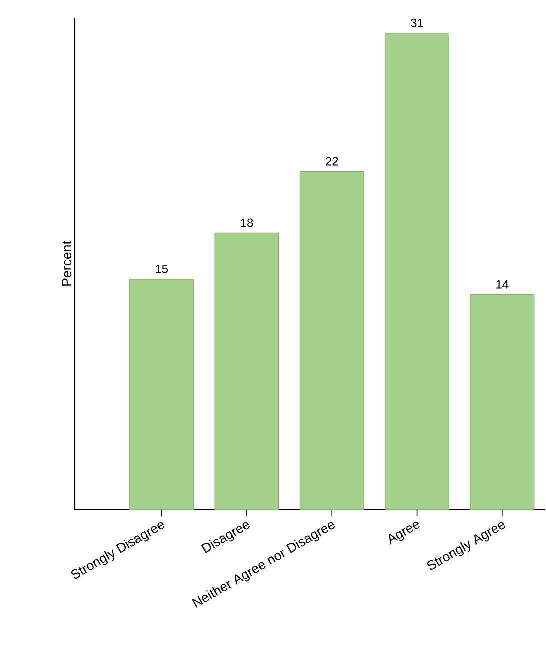 This screenshot has height=658, width=546. I want to click on data-label: 14, so click(502, 284).